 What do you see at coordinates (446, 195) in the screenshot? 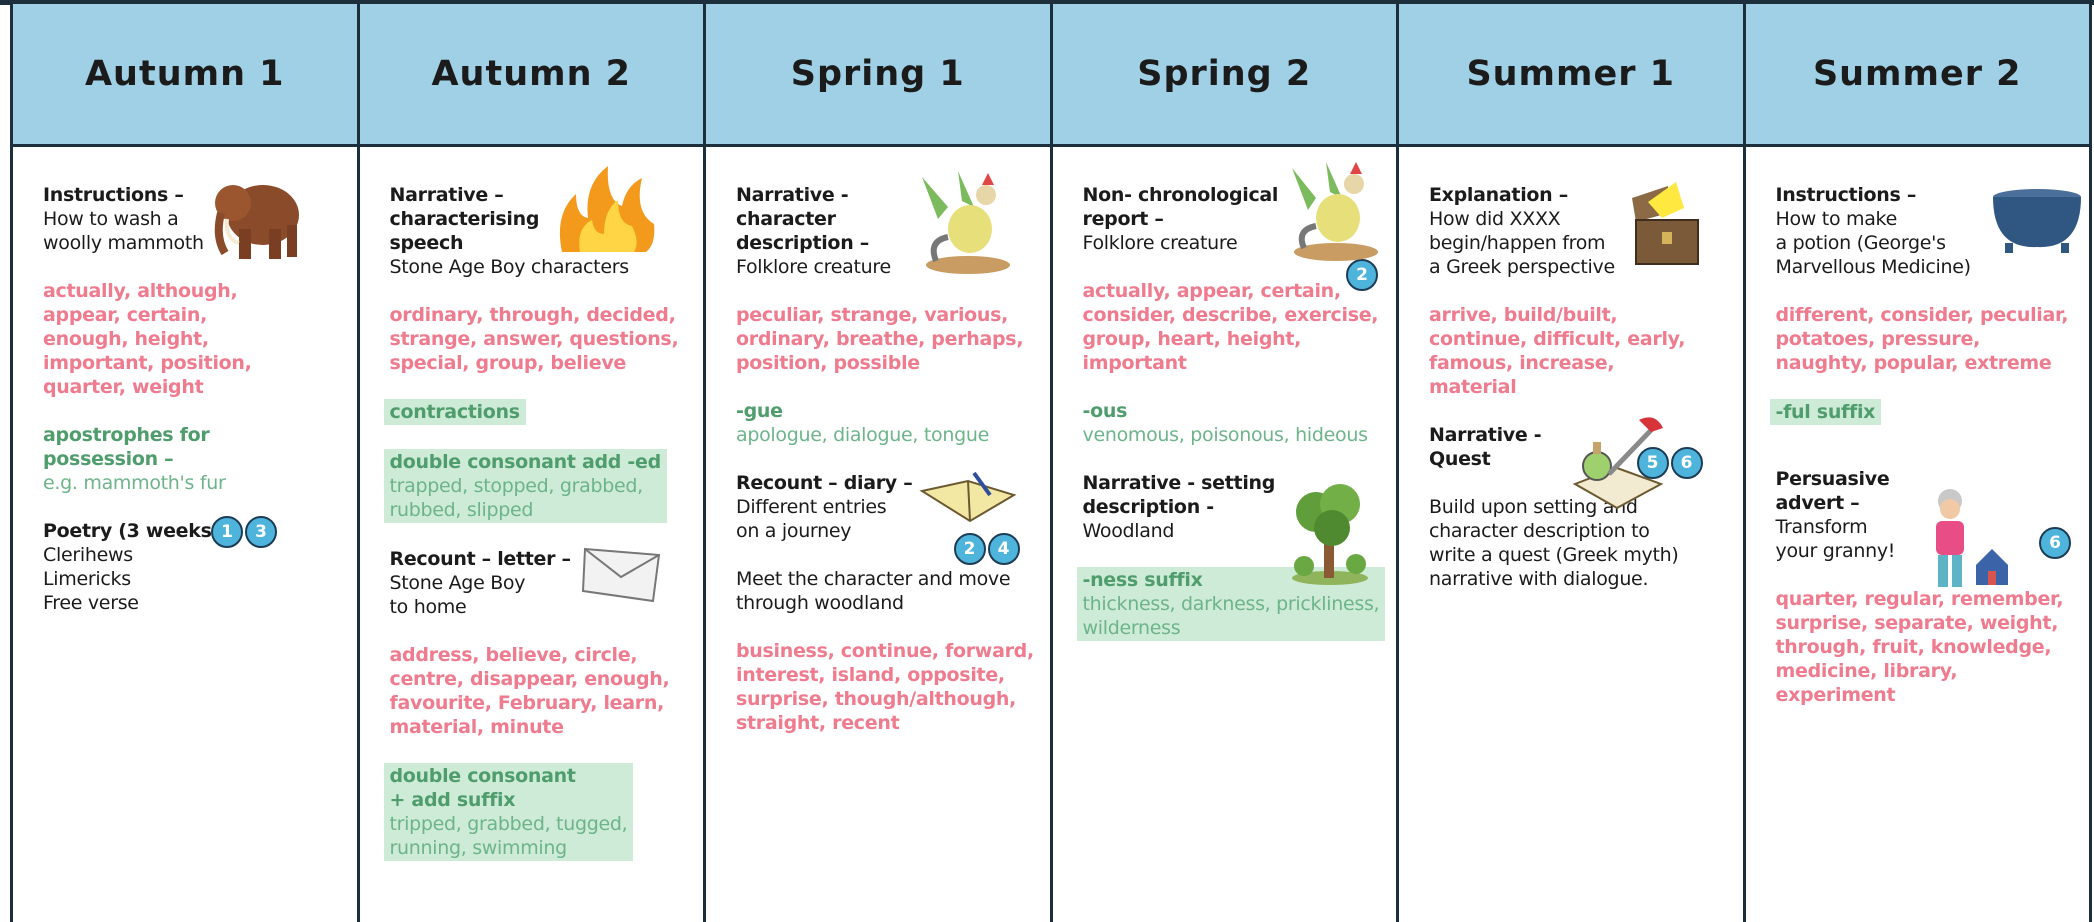
I see `unit-title: Narrative –` at bounding box center [446, 195].